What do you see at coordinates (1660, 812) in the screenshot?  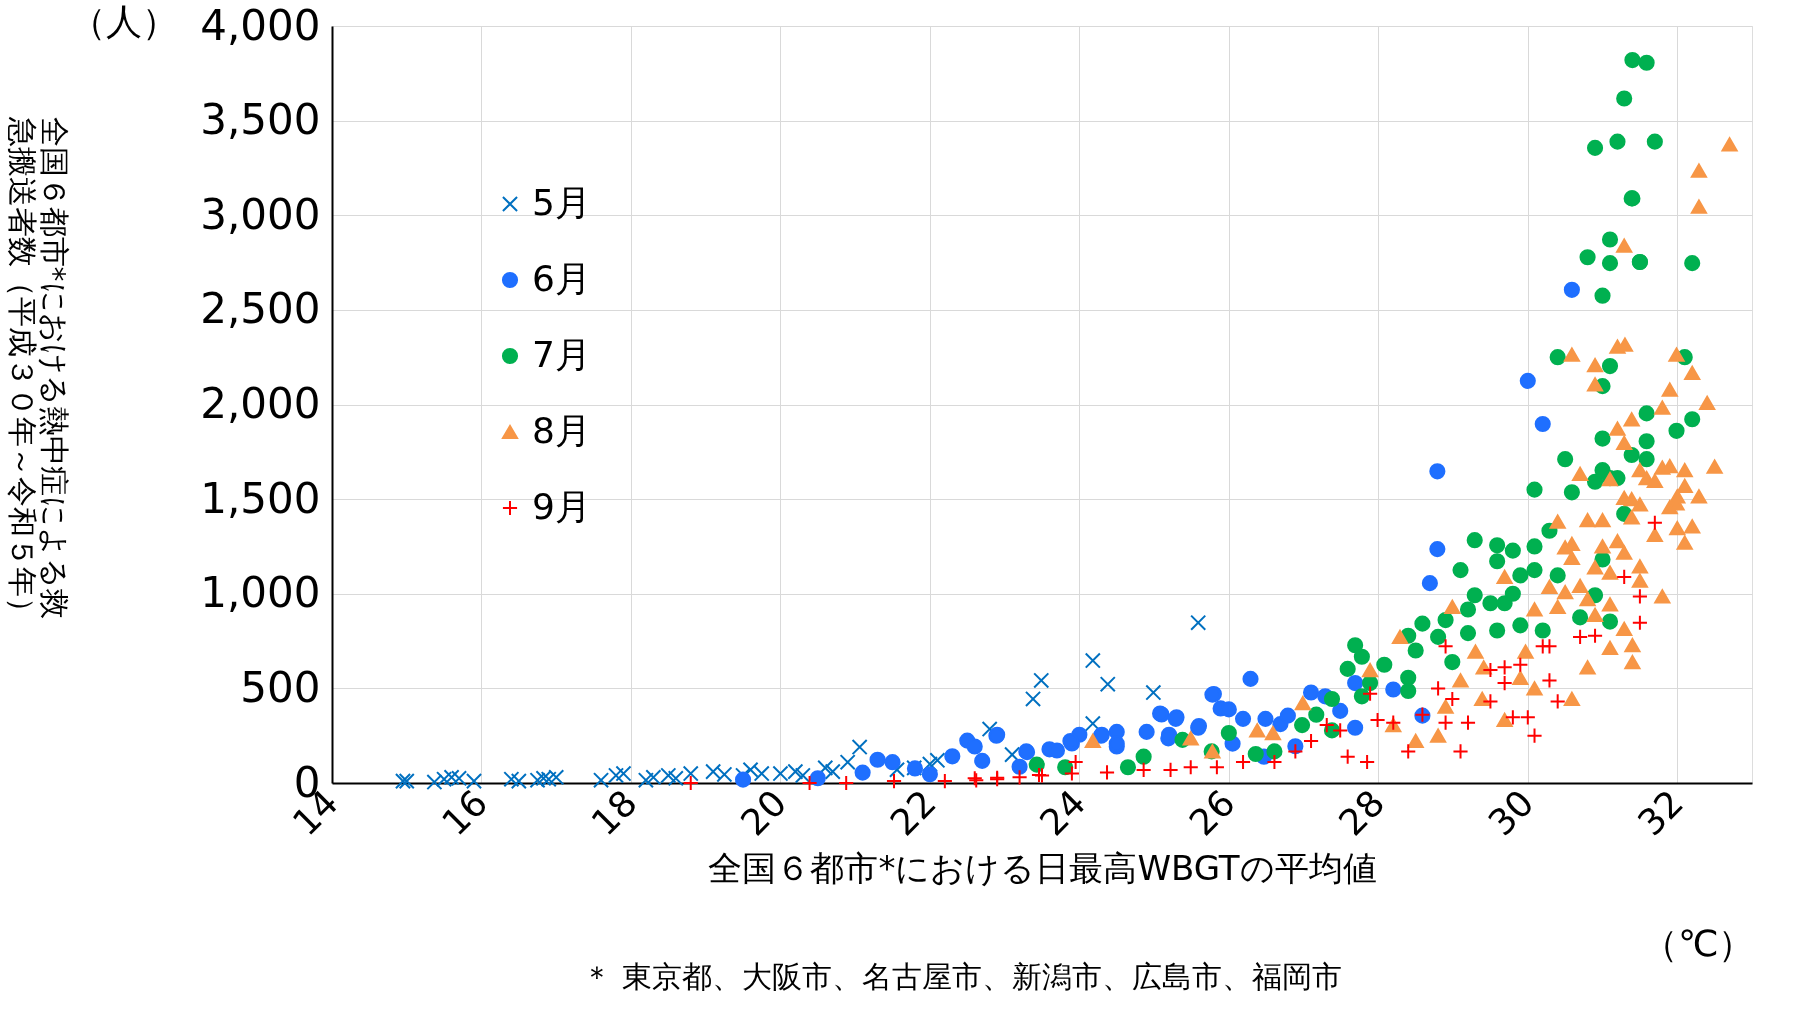 I see `x-tick-label: 32` at bounding box center [1660, 812].